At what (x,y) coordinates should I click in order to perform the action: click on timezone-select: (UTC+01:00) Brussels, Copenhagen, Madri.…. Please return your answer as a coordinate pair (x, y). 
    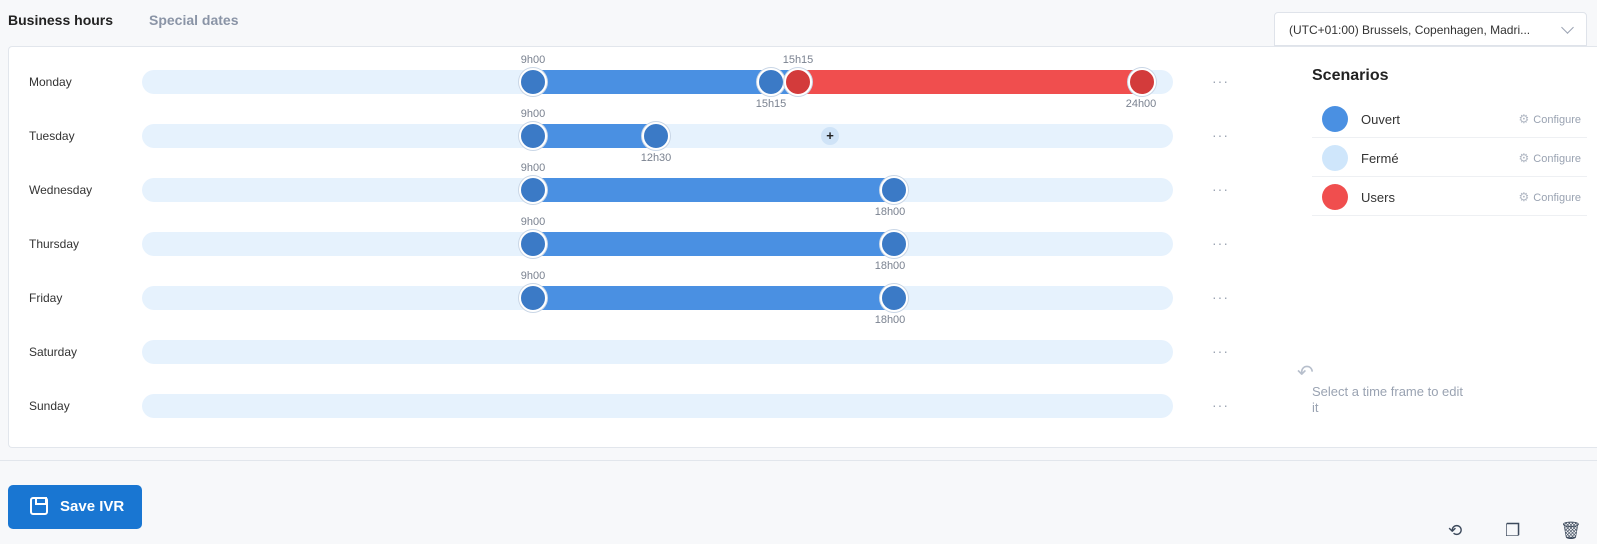
    Looking at the image, I should click on (1430, 29).